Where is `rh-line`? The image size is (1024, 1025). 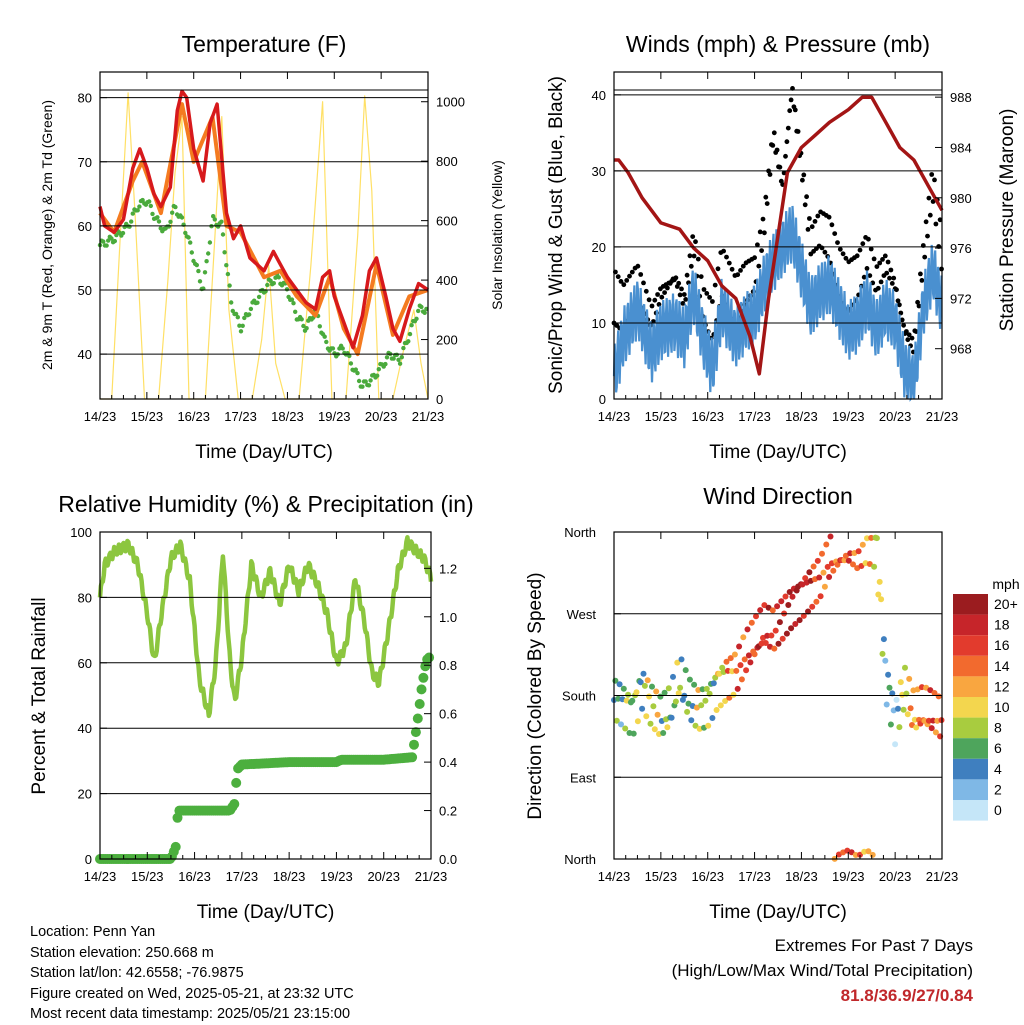 rh-line is located at coordinates (265, 627).